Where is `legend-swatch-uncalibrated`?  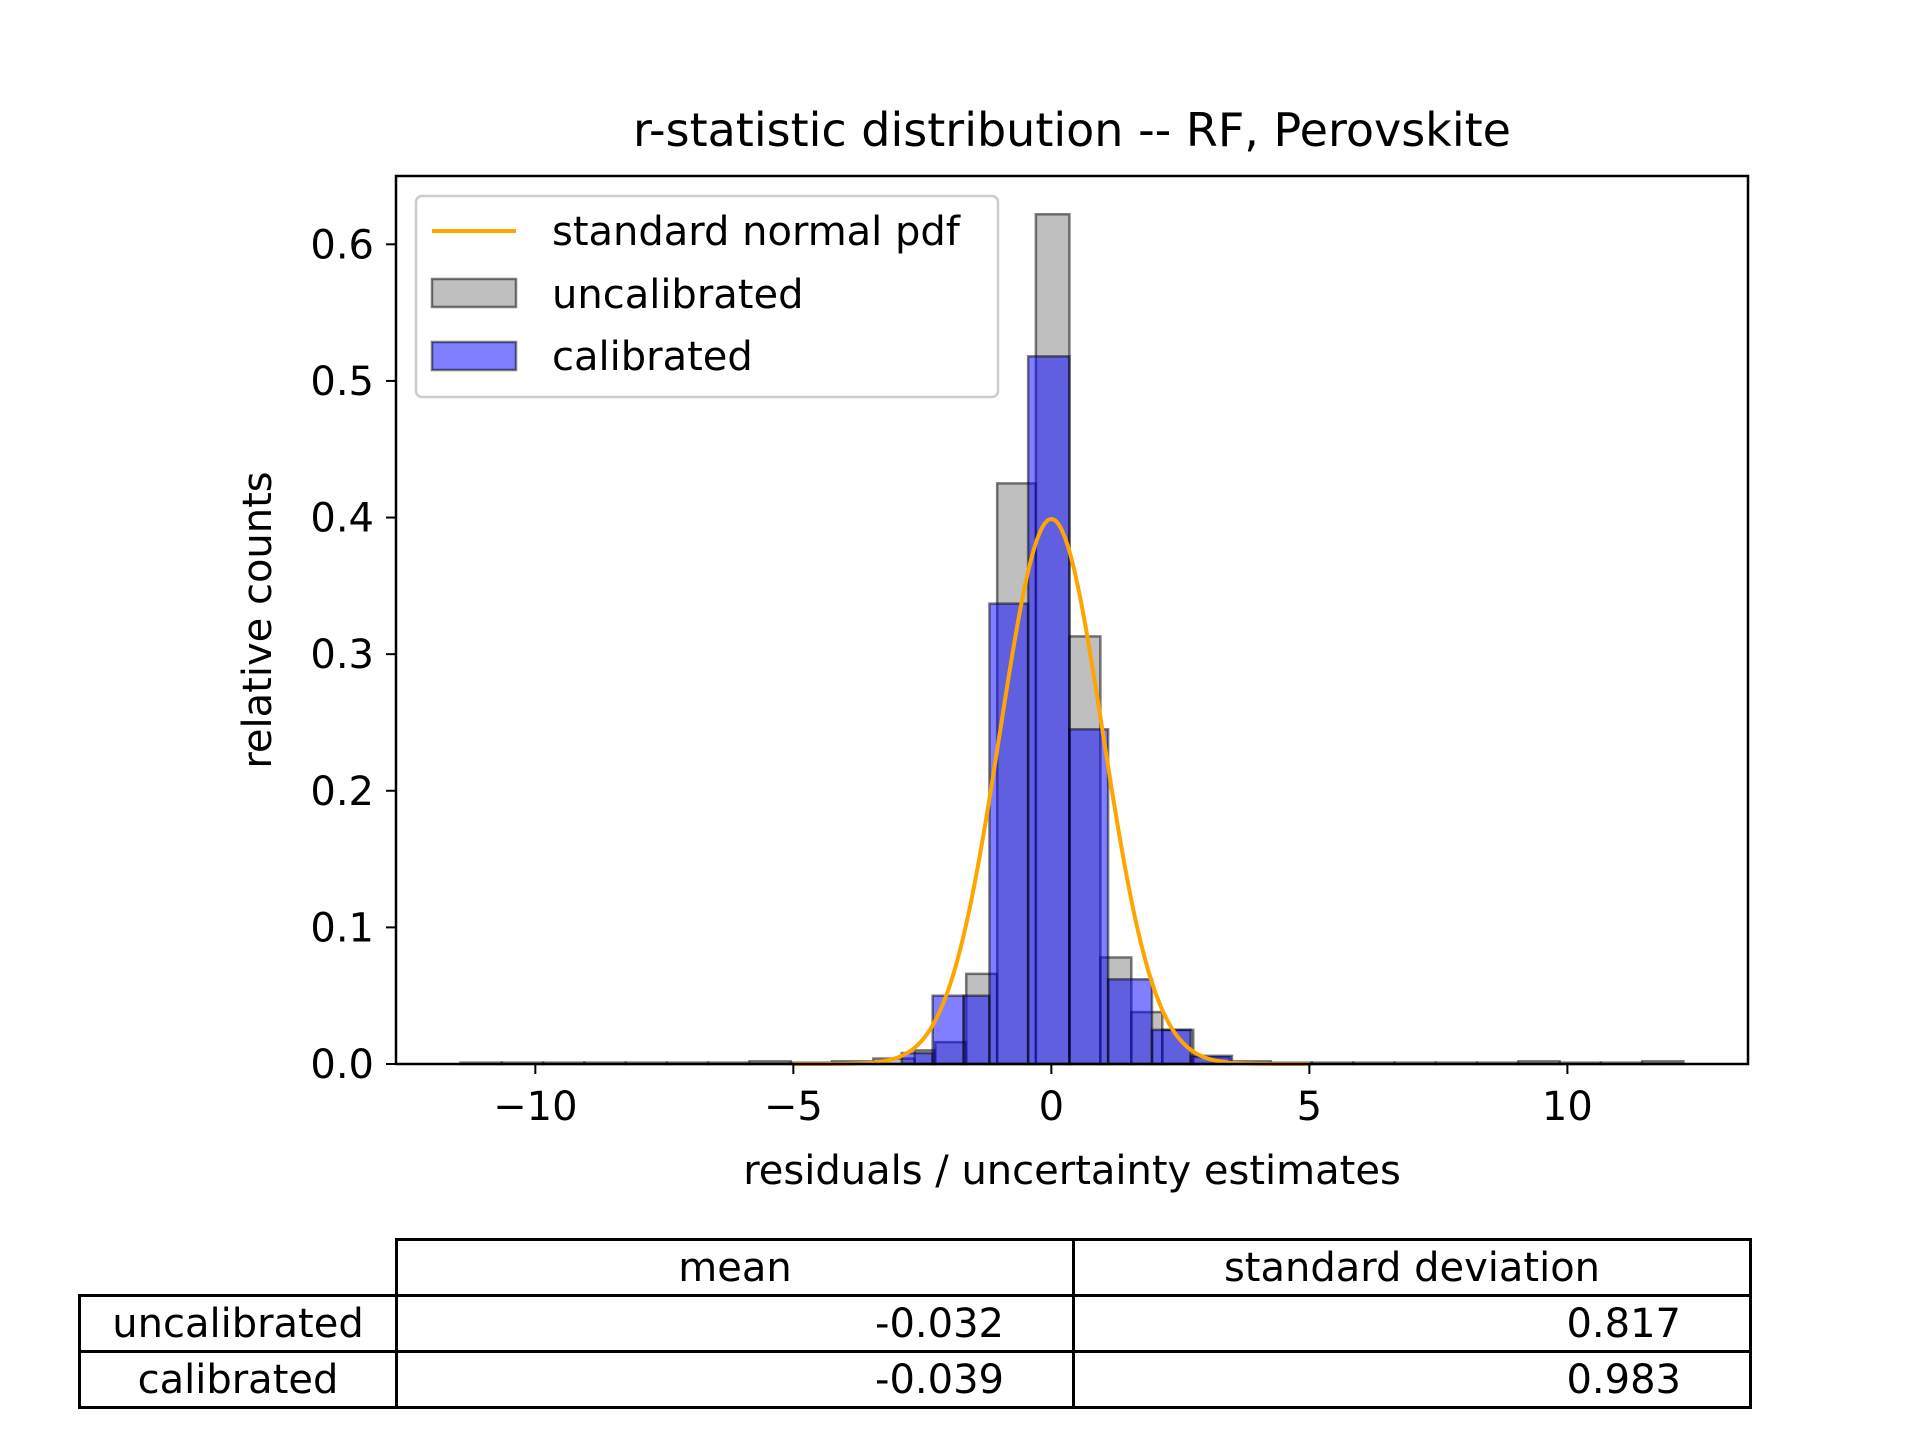 legend-swatch-uncalibrated is located at coordinates (474, 293).